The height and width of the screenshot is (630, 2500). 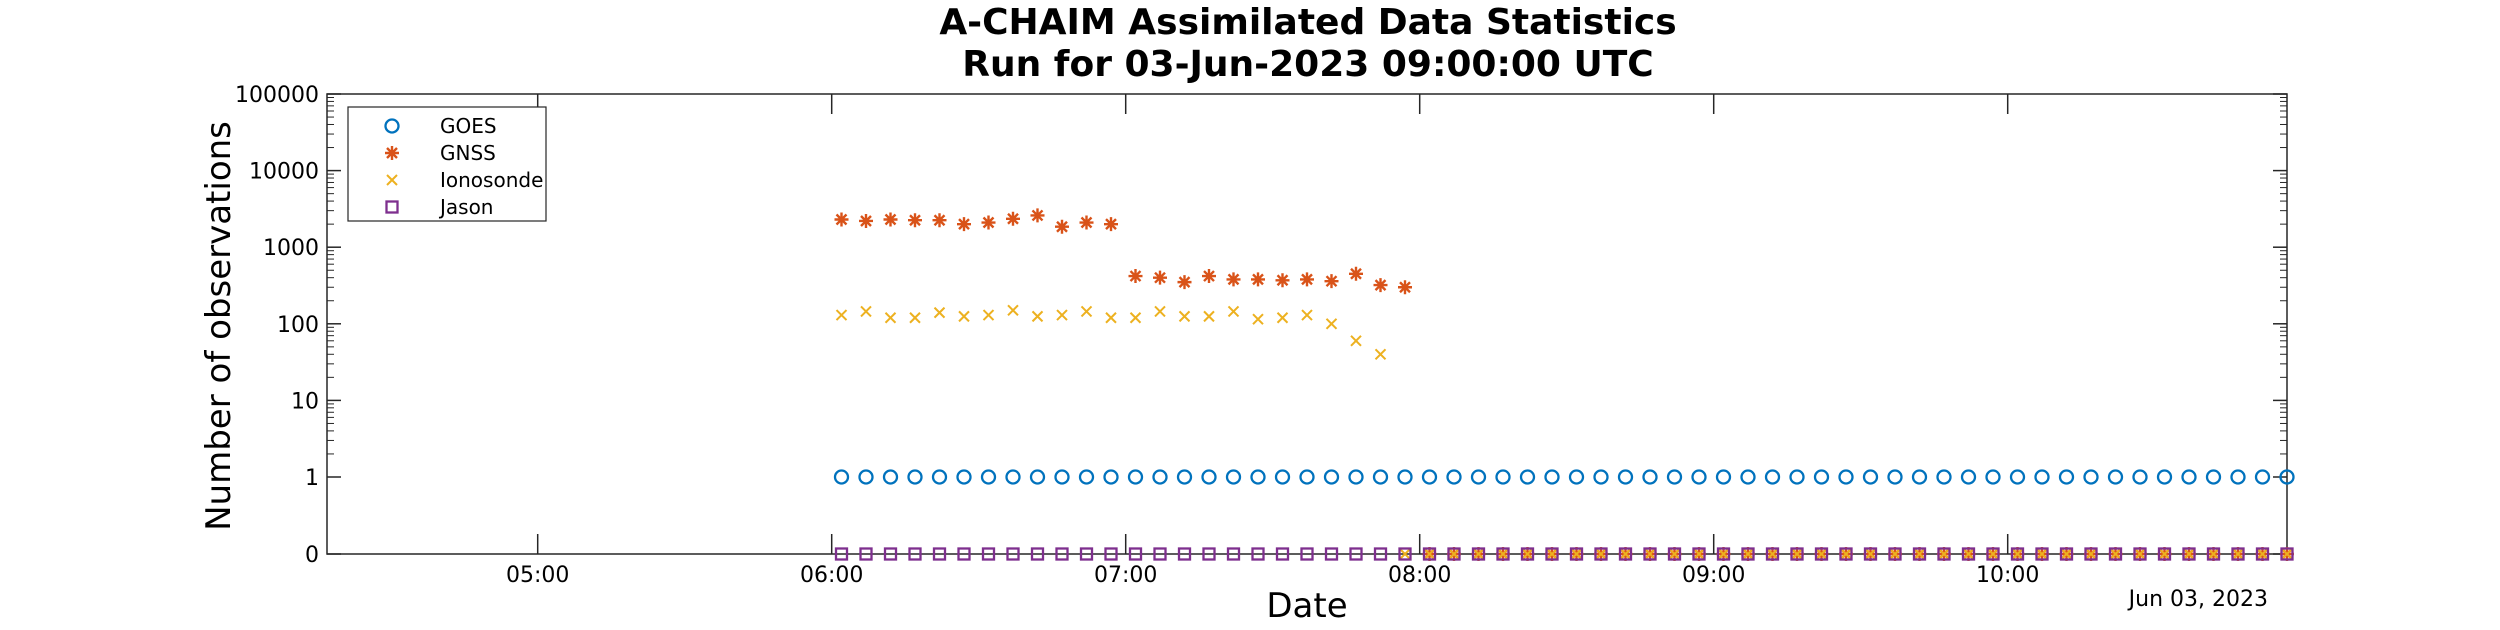 What do you see at coordinates (298, 325) in the screenshot?
I see `y-tick-label: 100` at bounding box center [298, 325].